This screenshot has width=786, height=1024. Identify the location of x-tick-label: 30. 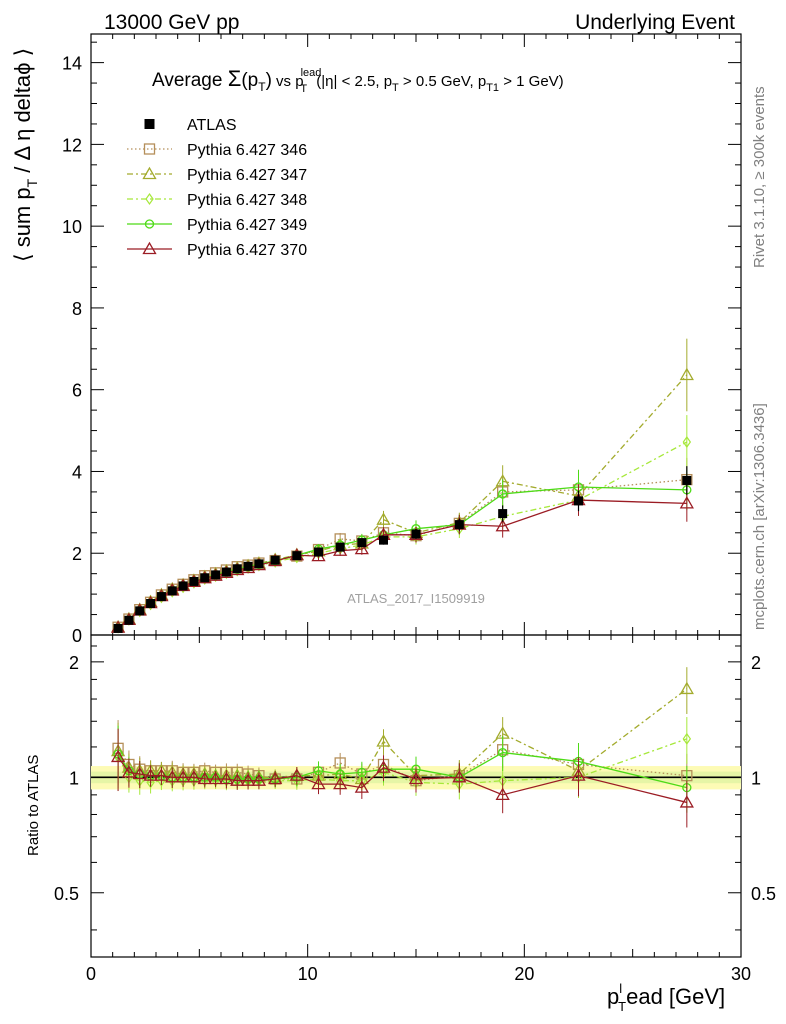
(741, 974).